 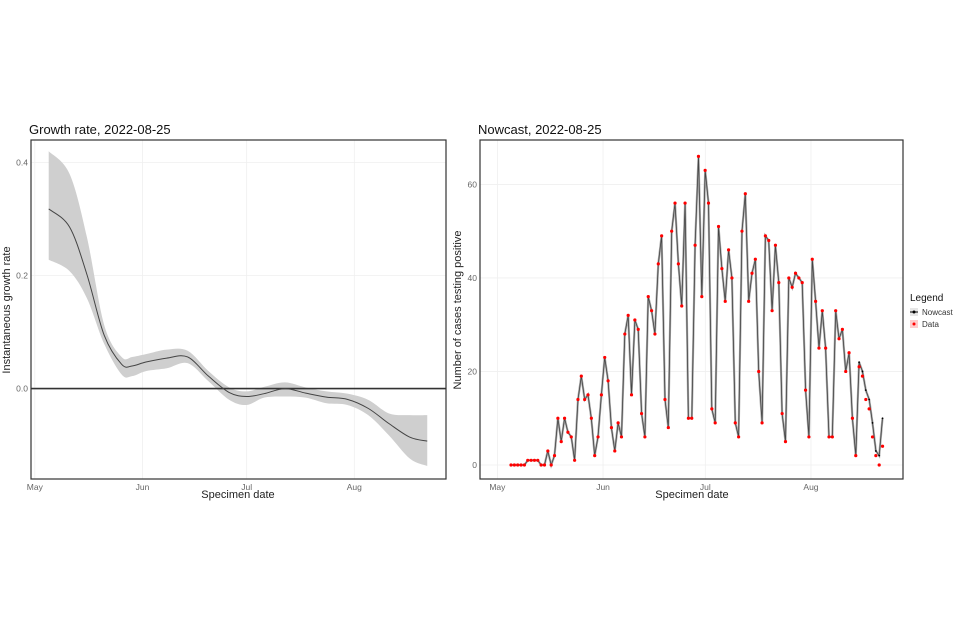 What do you see at coordinates (926, 298) in the screenshot?
I see `legend-title: Legend` at bounding box center [926, 298].